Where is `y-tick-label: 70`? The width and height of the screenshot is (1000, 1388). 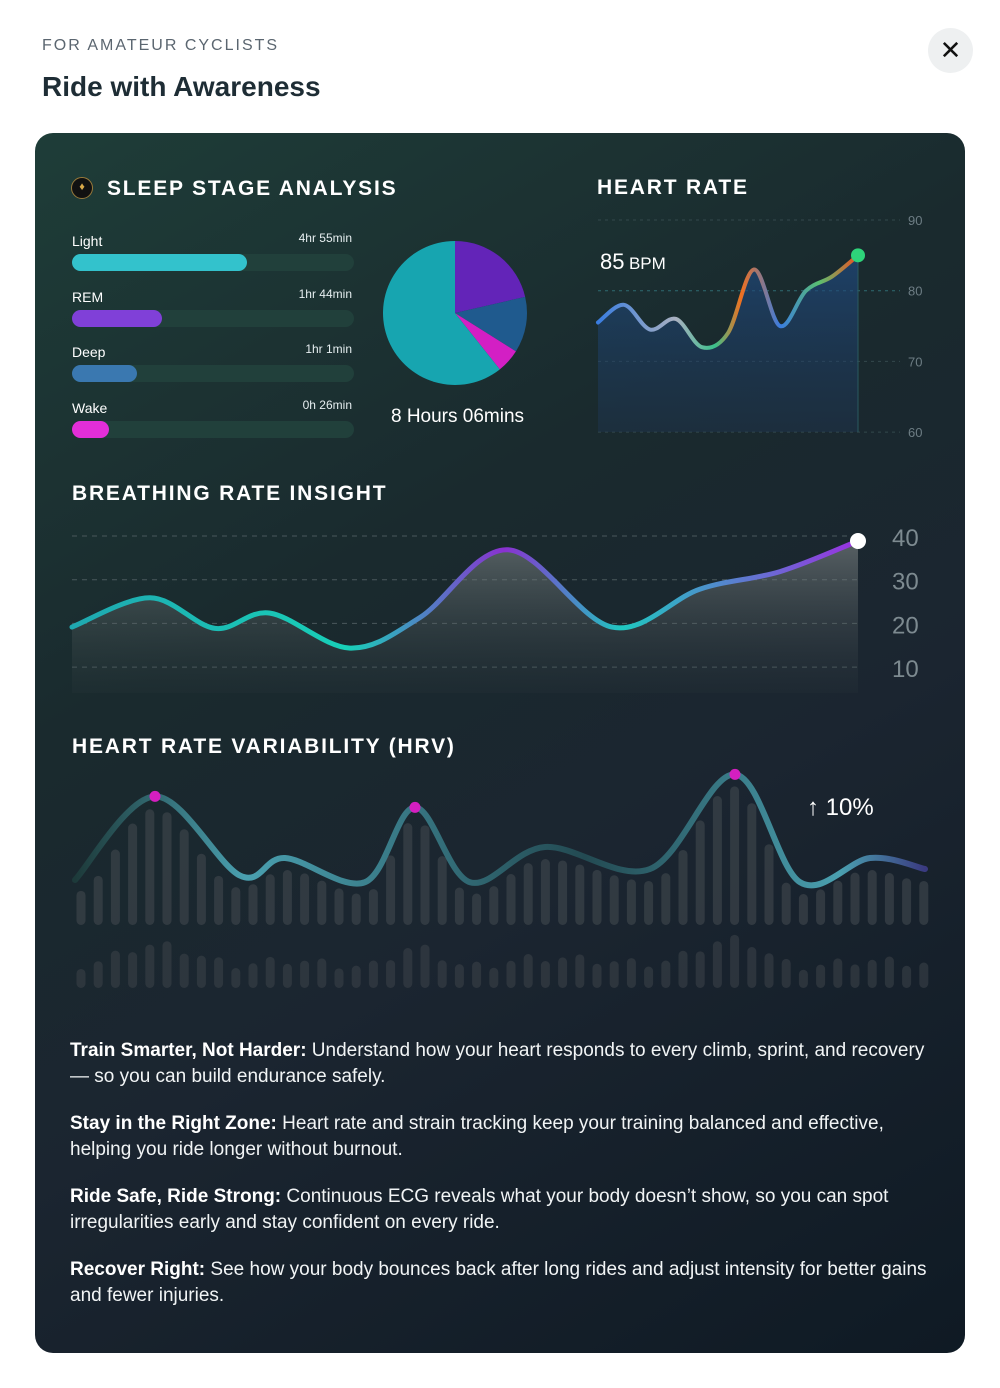
y-tick-label: 70 is located at coordinates (915, 361).